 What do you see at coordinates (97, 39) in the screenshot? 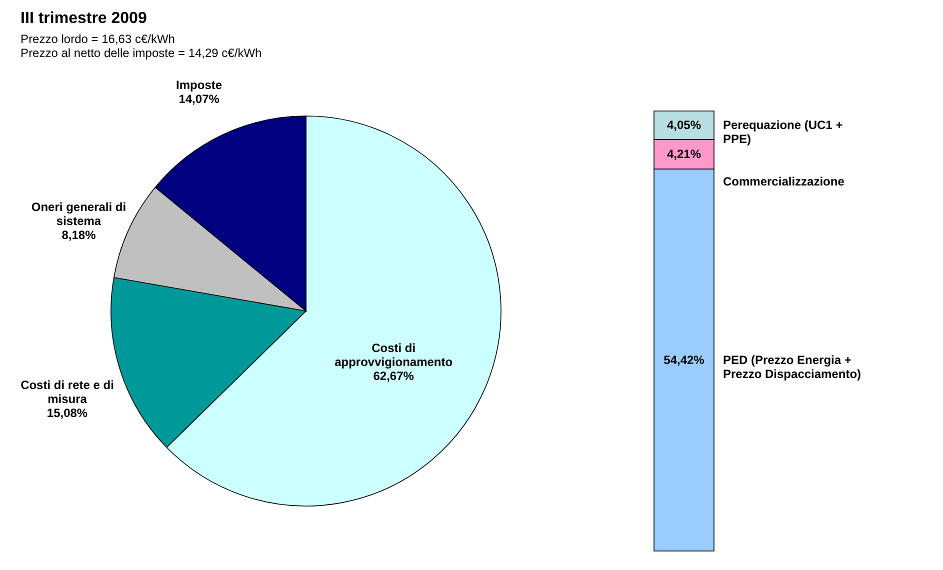
I see `chart-subtitle: Prezzo lordo = 16,63 c€/kWh` at bounding box center [97, 39].